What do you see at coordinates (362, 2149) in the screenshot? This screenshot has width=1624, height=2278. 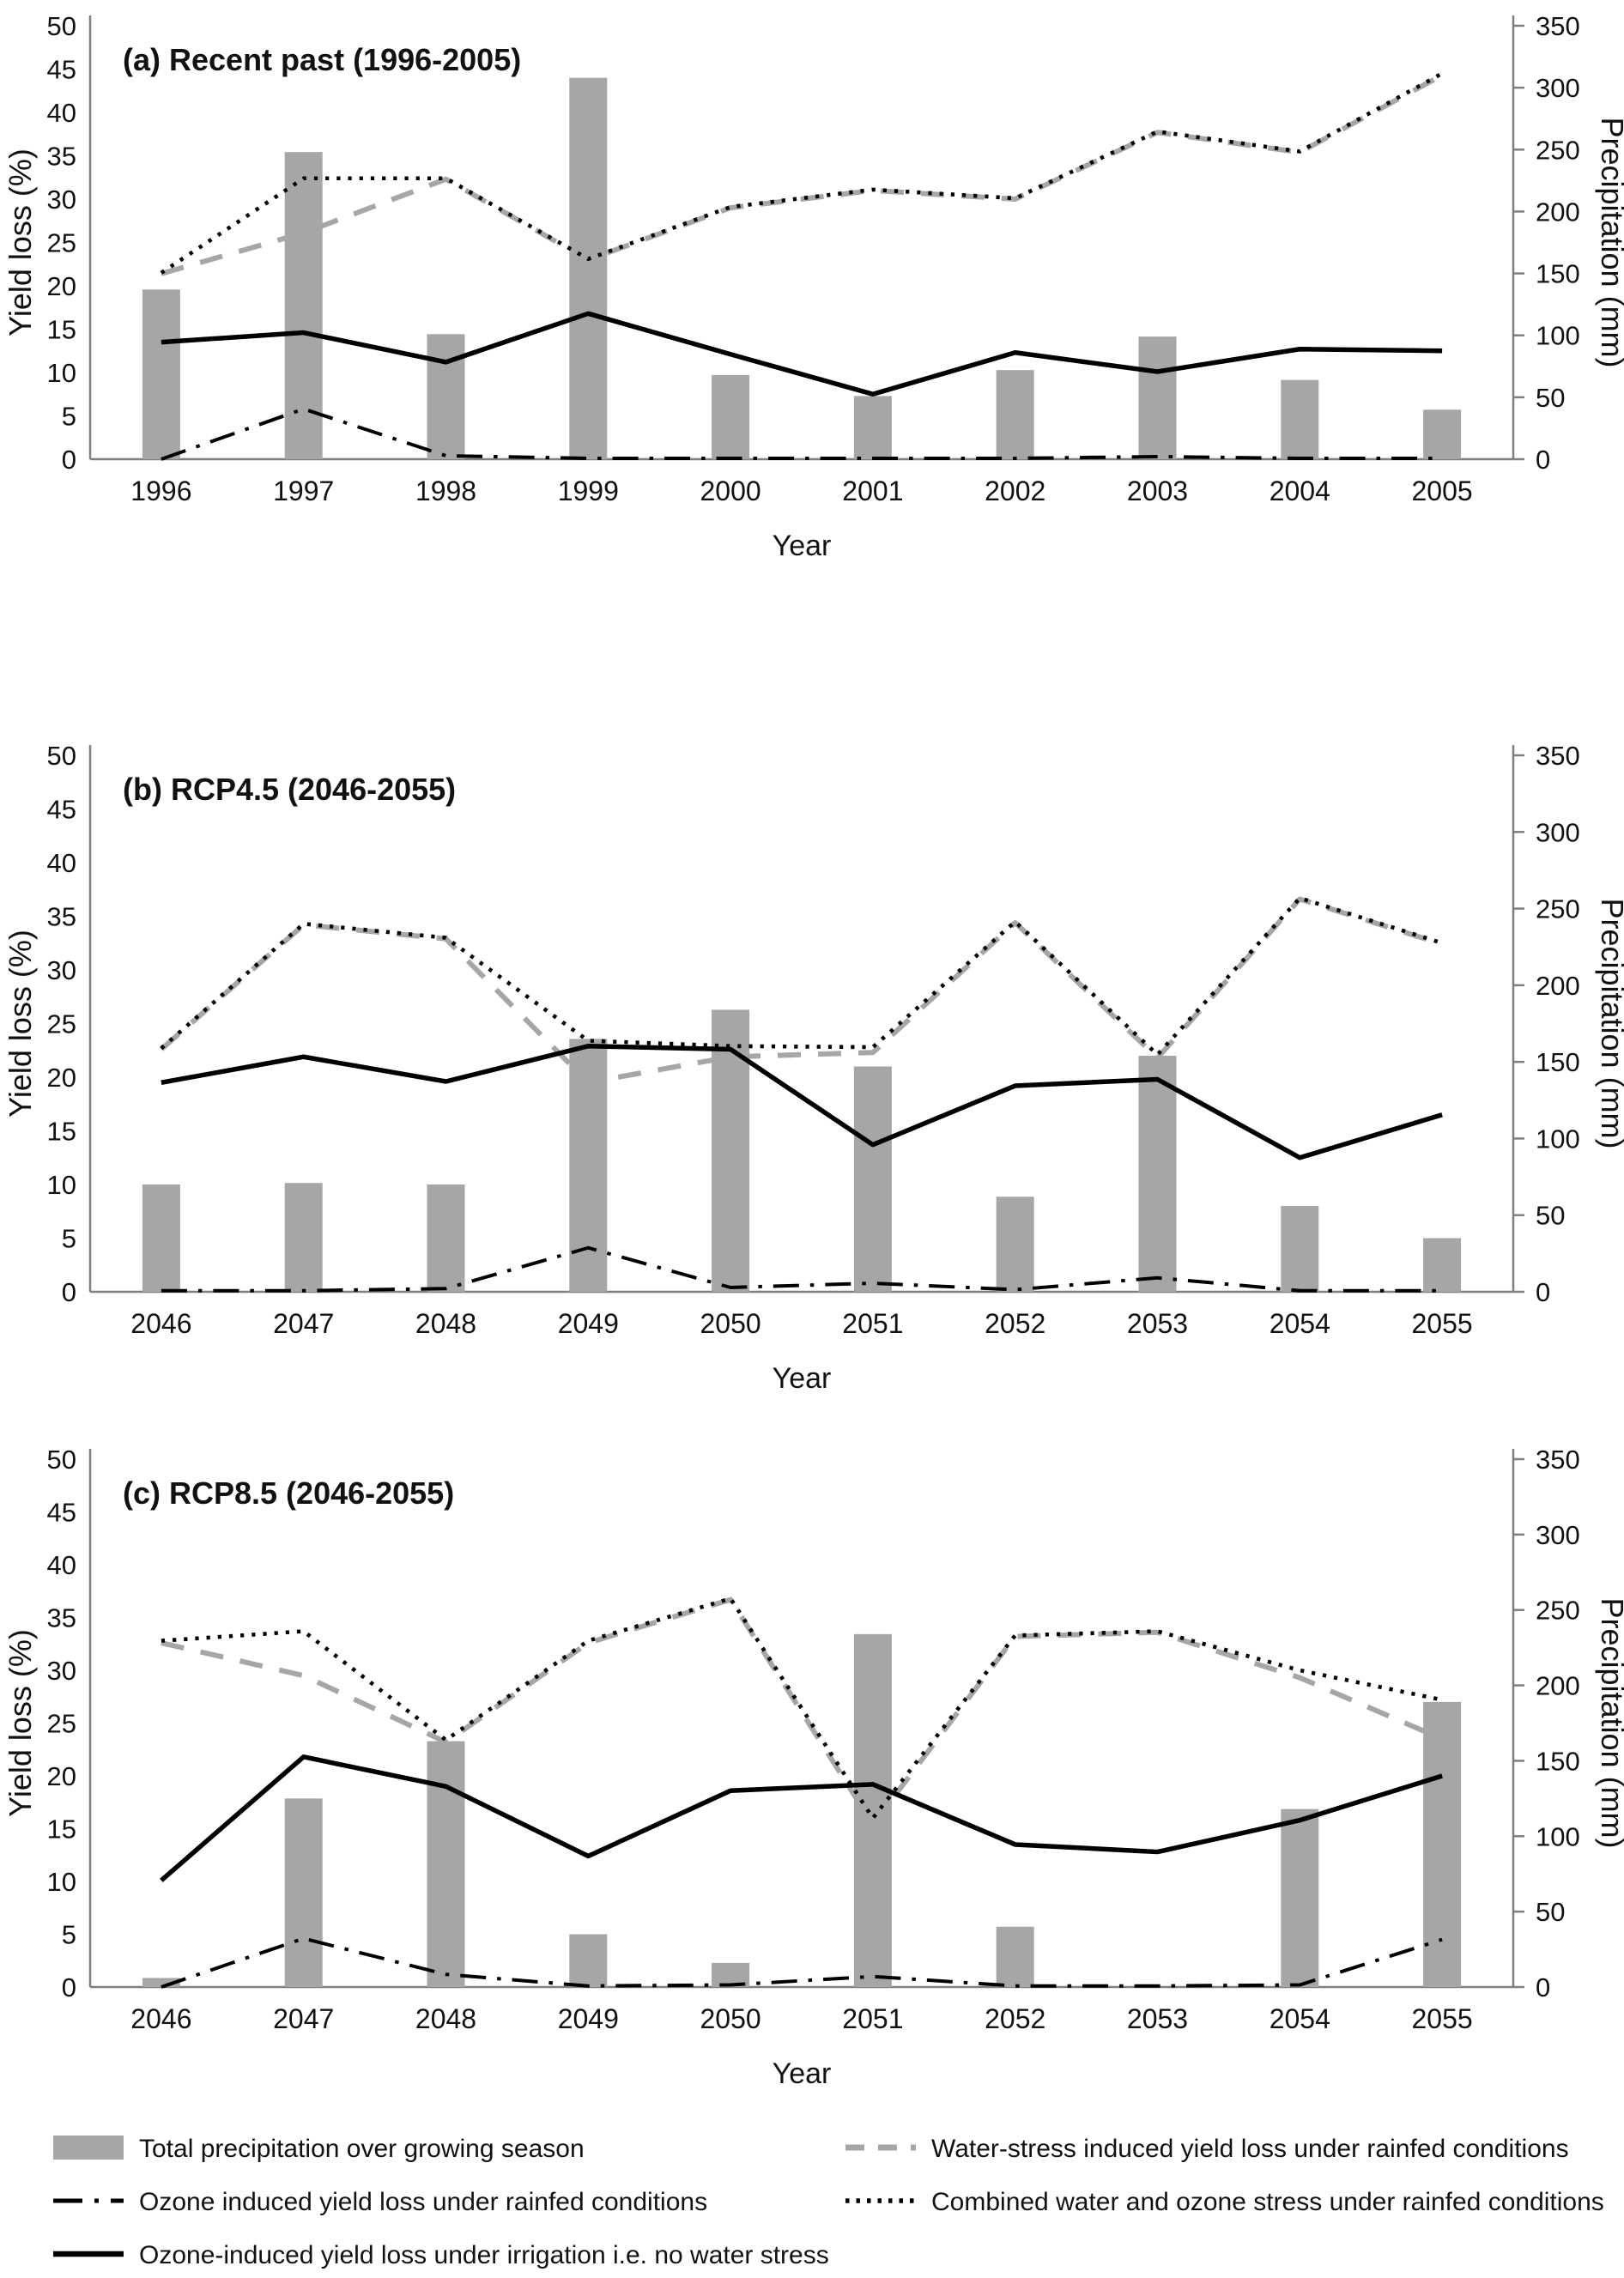 I see `legend-label: Total precipitation over growing season` at bounding box center [362, 2149].